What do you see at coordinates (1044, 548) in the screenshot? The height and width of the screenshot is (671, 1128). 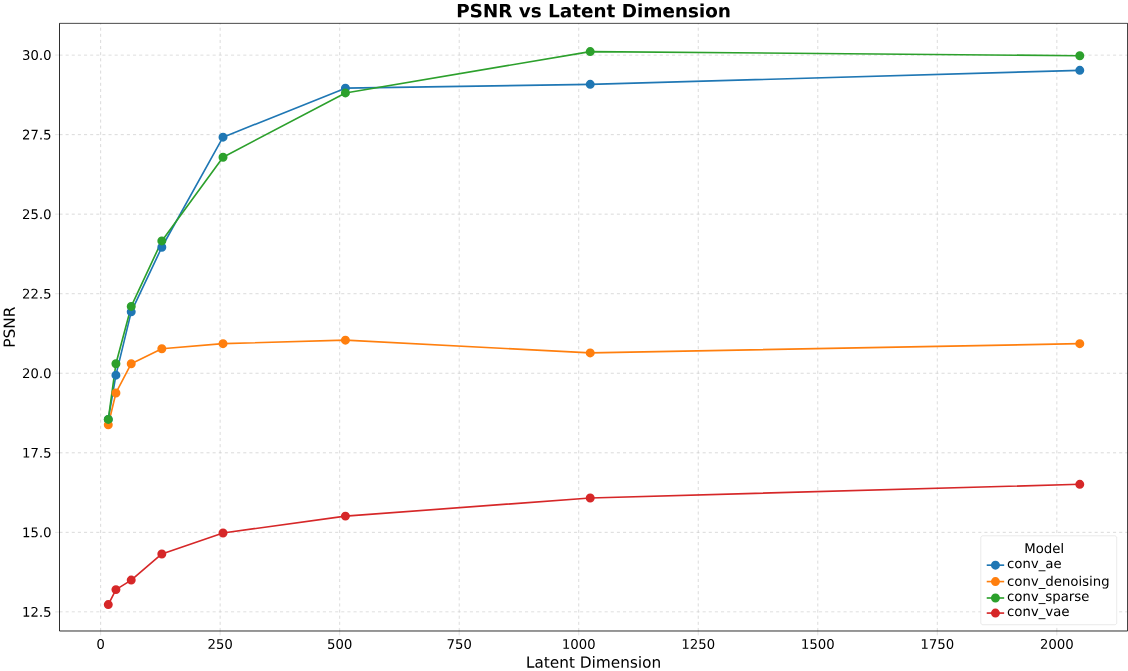 I see `legend-title: Model` at bounding box center [1044, 548].